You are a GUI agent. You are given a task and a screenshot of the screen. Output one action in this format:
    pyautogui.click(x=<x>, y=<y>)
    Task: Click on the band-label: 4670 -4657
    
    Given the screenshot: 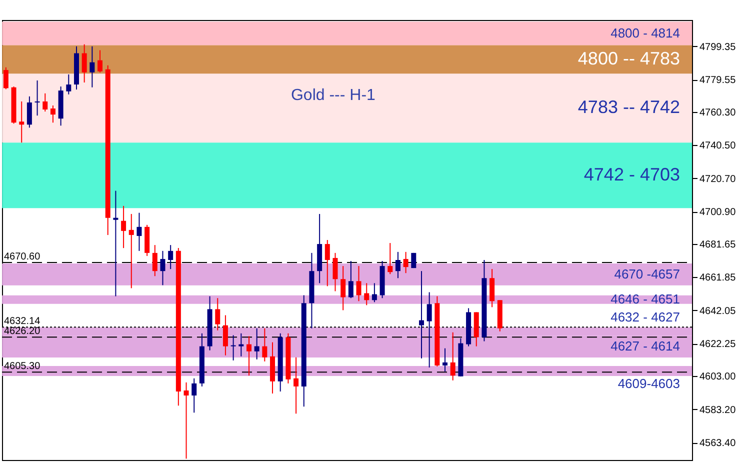 What is the action you would take?
    pyautogui.click(x=647, y=274)
    